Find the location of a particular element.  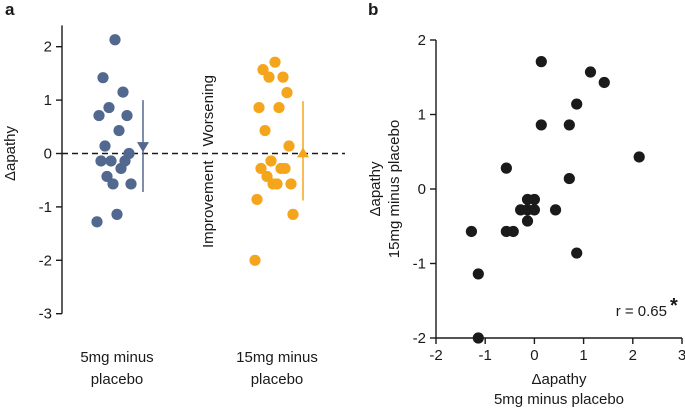

panel-b-y-label-2: 15mg minus placebo is located at coordinates (394, 189).